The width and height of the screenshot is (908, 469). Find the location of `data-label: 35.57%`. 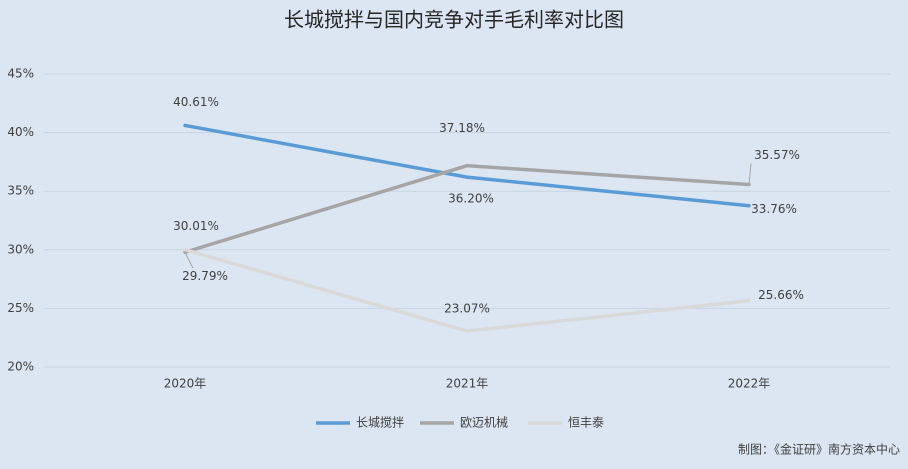

data-label: 35.57% is located at coordinates (777, 155).